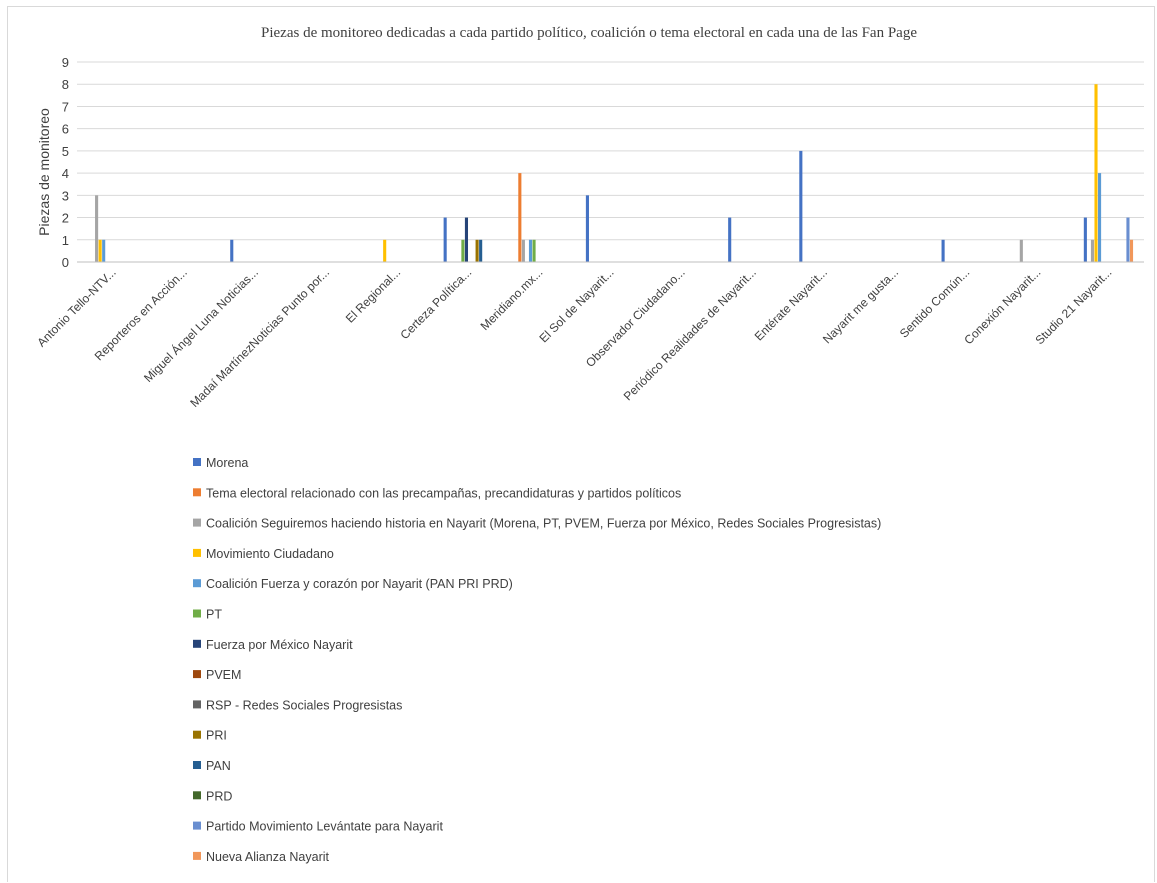 The width and height of the screenshot is (1157, 883). I want to click on y-axis-ticks: 0 1 2 3 4 5 6 7 8 9, so click(65, 162).